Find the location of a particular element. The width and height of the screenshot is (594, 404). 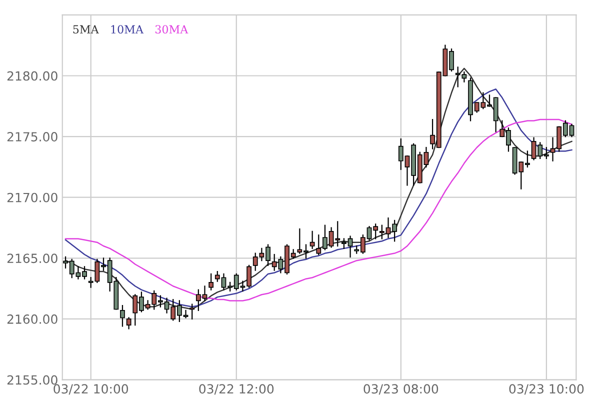

x-tick-label: 03/22 10:00 is located at coordinates (91, 389).